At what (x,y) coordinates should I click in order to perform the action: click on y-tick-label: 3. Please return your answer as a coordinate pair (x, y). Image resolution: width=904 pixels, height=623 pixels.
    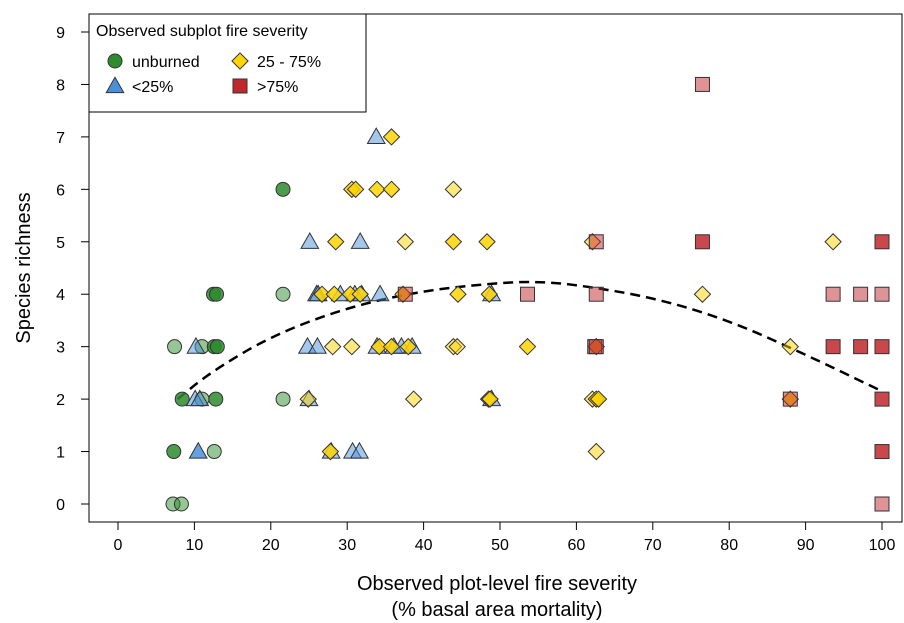
    Looking at the image, I should click on (60, 348).